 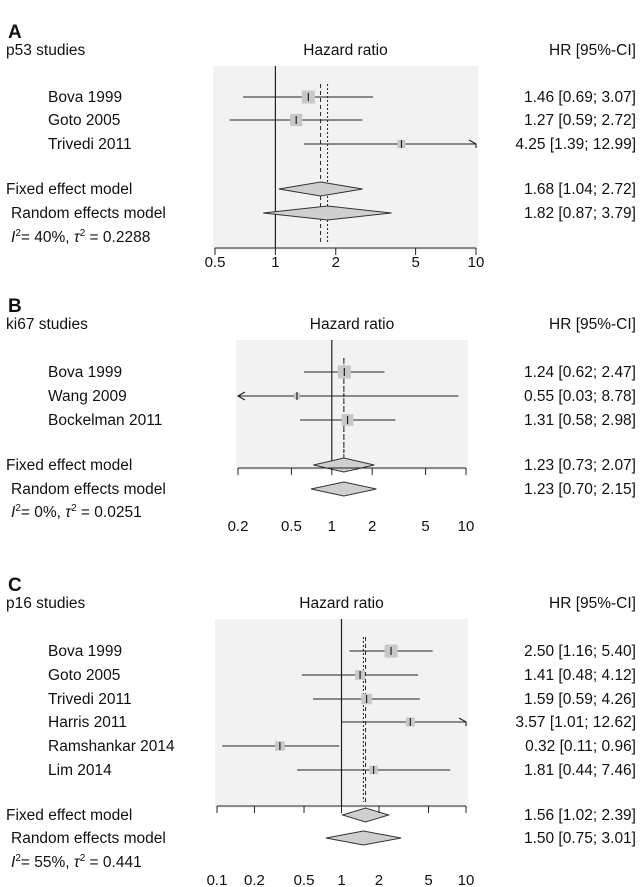 I want to click on fixed-effect-hr-value: 1.23 [0.73; 2.07], so click(x=580, y=465).